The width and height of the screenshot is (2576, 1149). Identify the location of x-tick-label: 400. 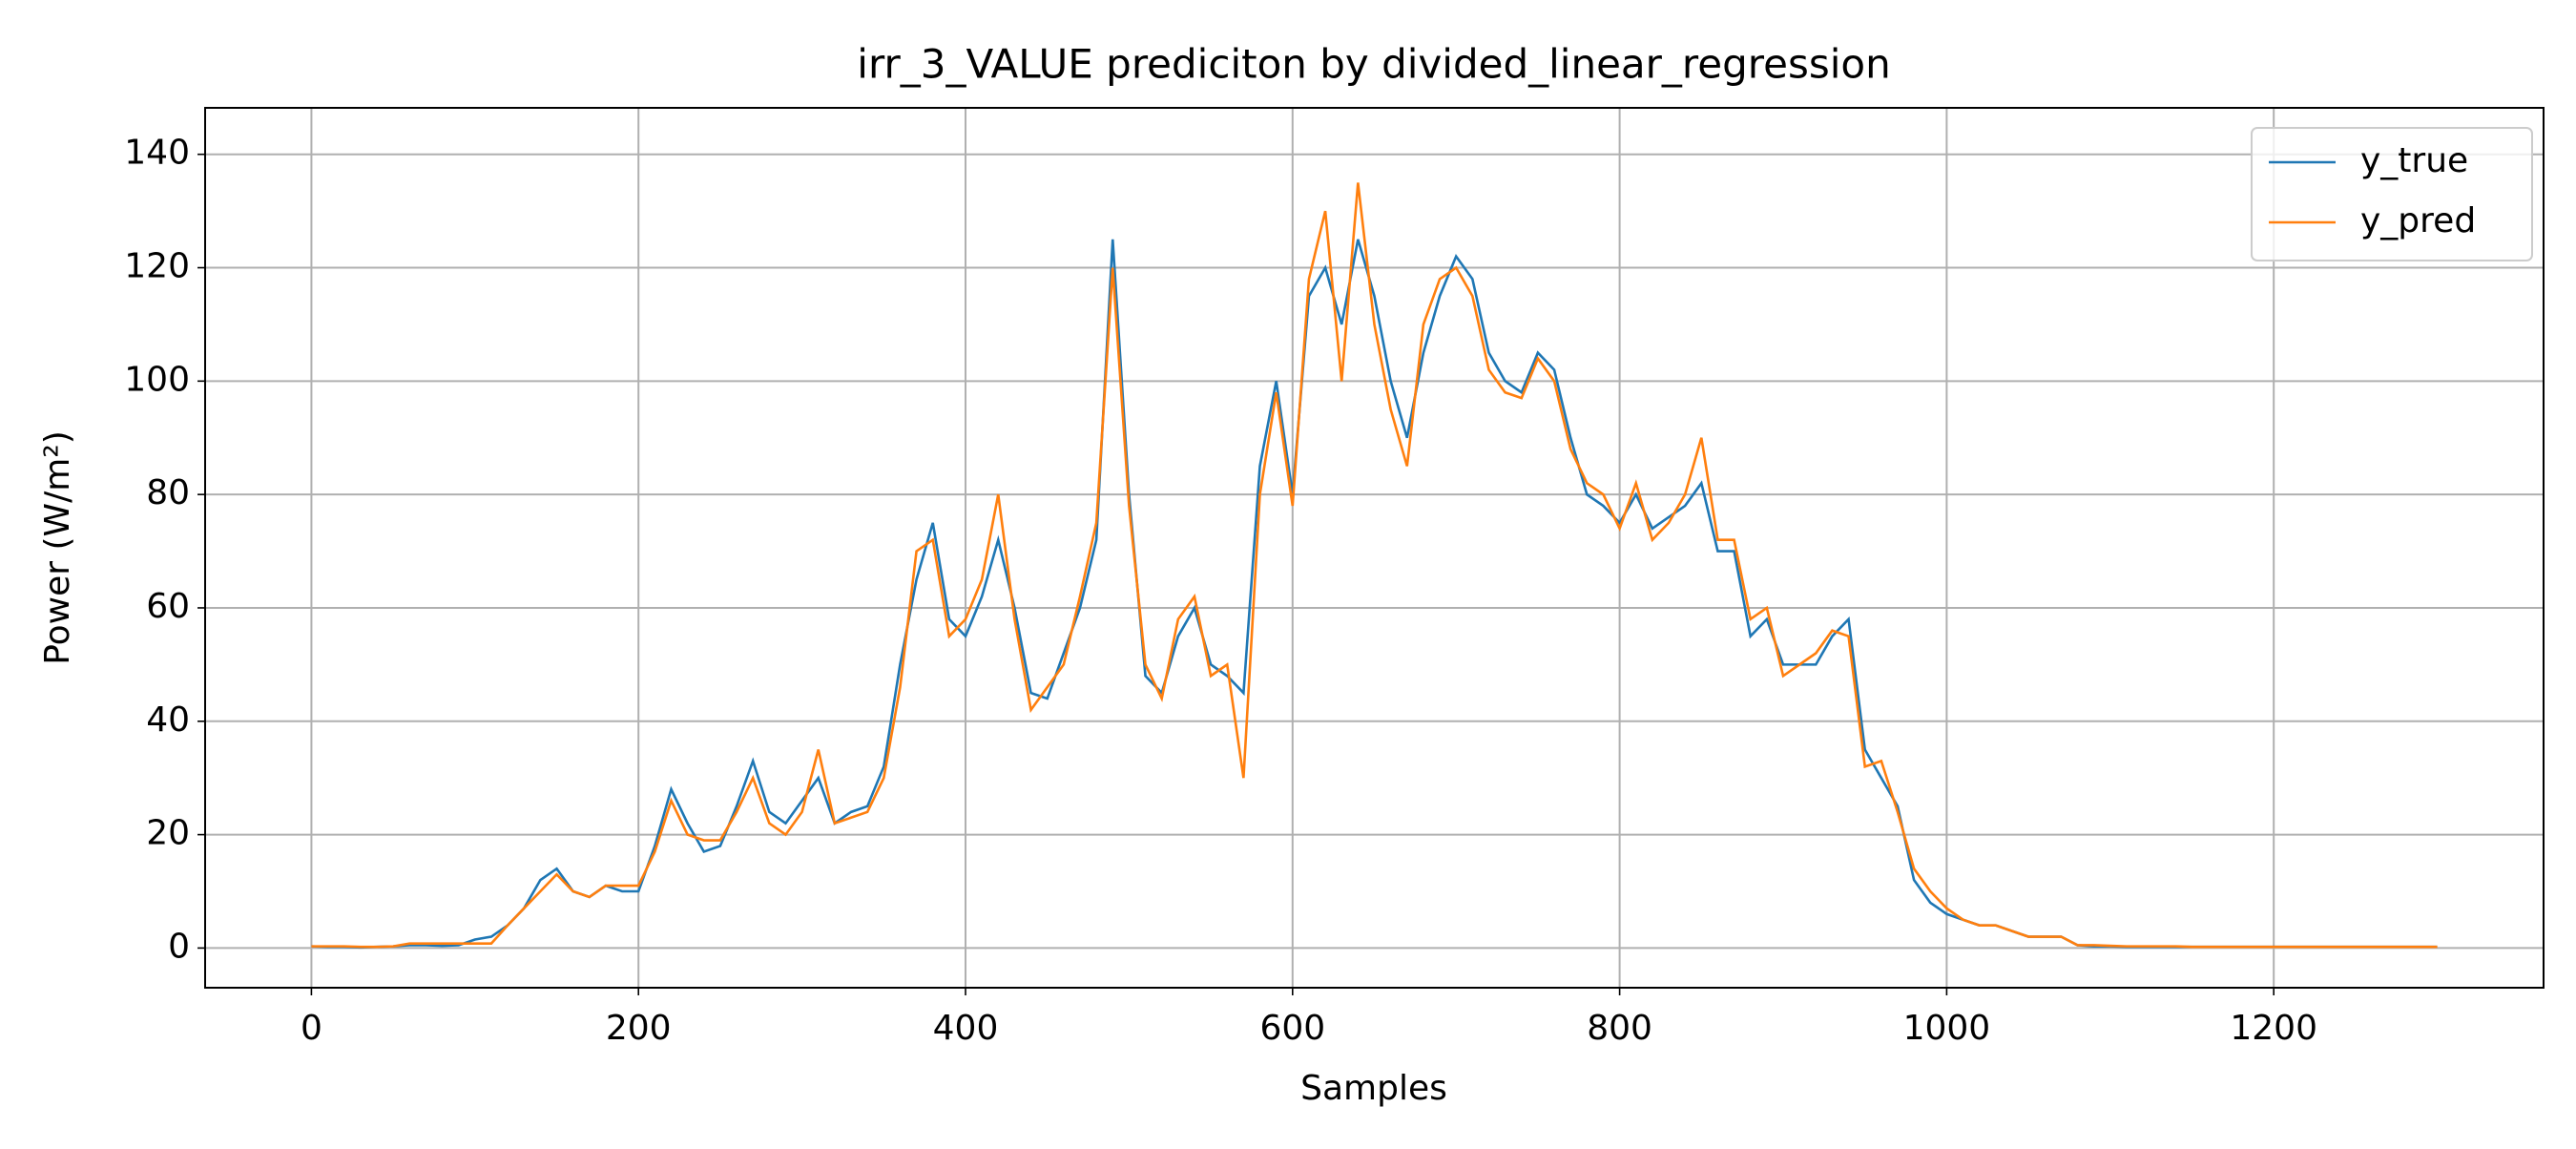
(966, 1028).